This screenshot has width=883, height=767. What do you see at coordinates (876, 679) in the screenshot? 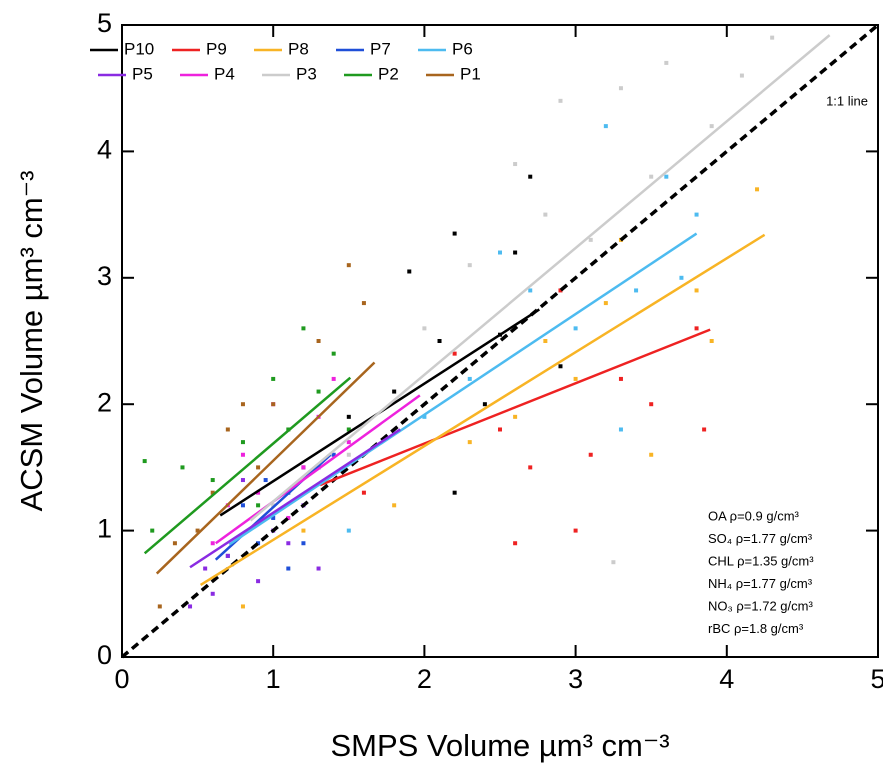
I see `x-tick-label: 5` at bounding box center [876, 679].